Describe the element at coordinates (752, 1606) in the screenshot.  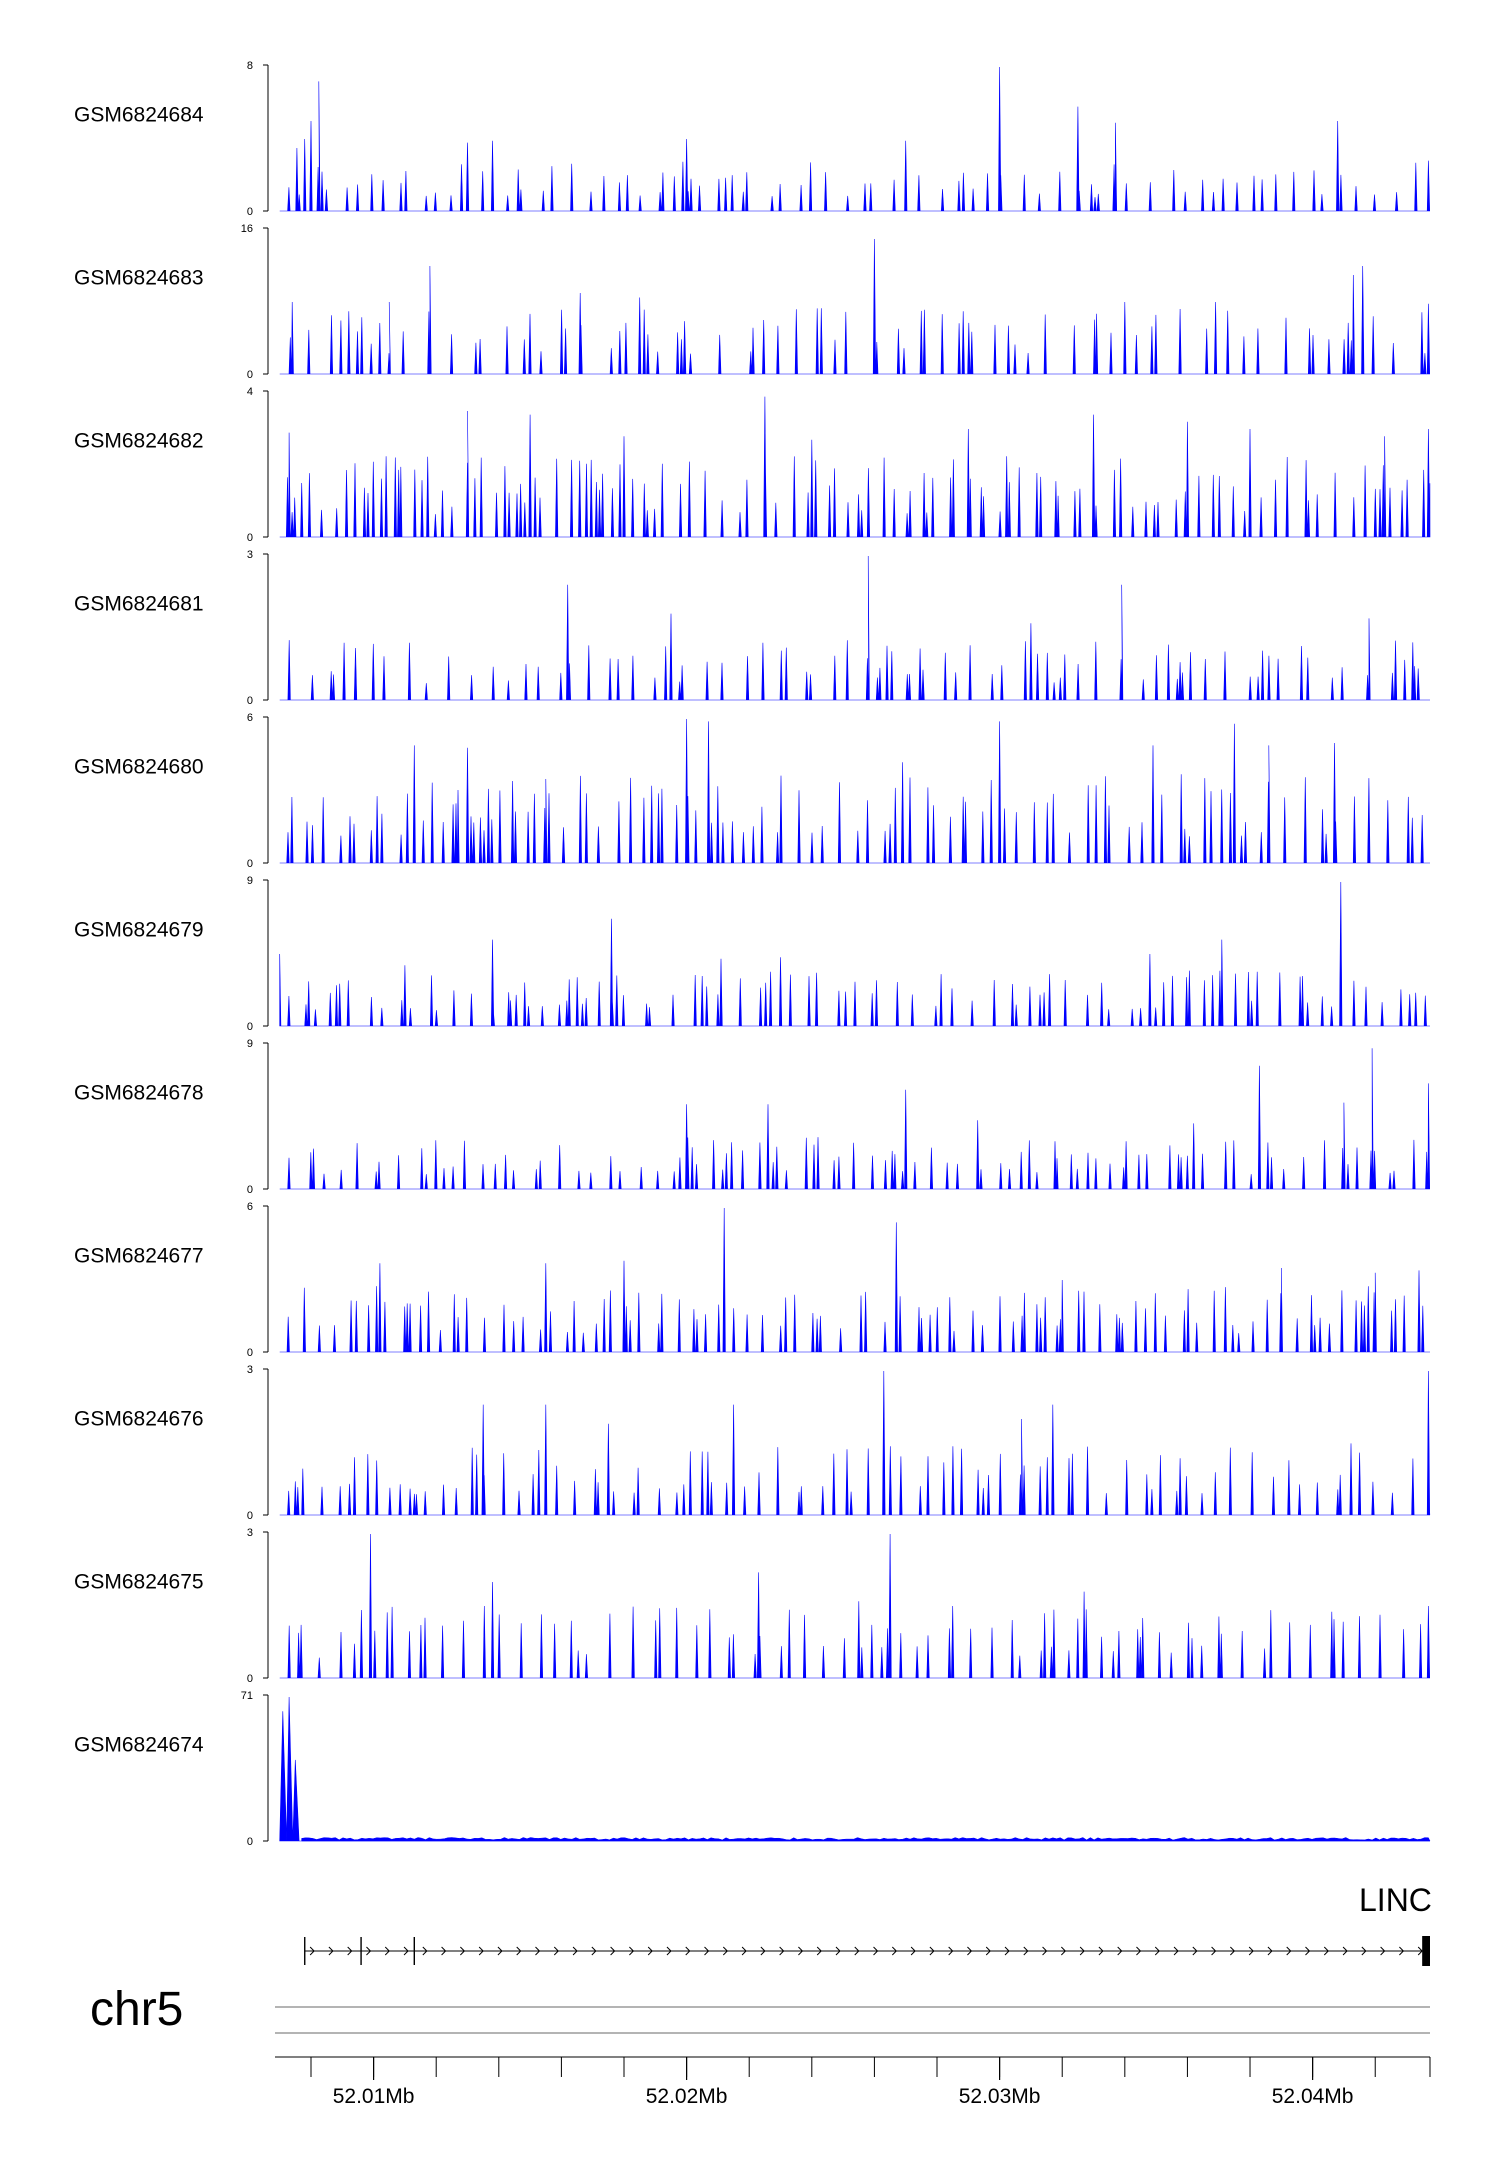
I see `track-GSM6824675: GSM6824675 3 0` at that location.